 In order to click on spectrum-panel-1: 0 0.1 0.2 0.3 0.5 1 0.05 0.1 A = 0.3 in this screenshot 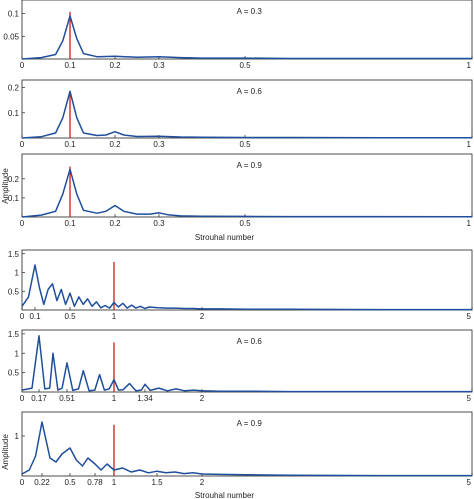, I will do `click(238, 35)`.